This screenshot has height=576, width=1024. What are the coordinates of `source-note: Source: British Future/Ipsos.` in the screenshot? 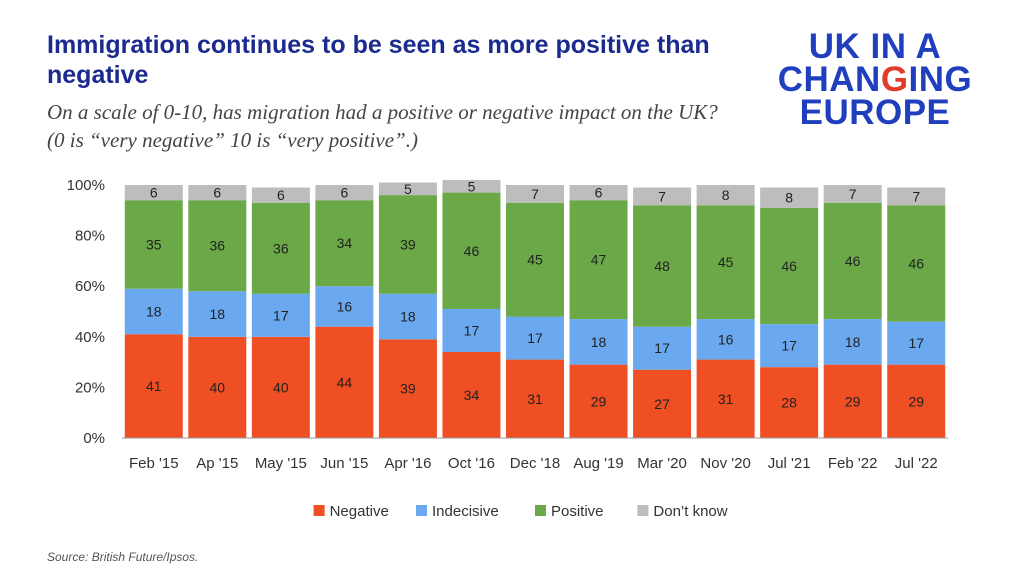 It's located at (123, 557).